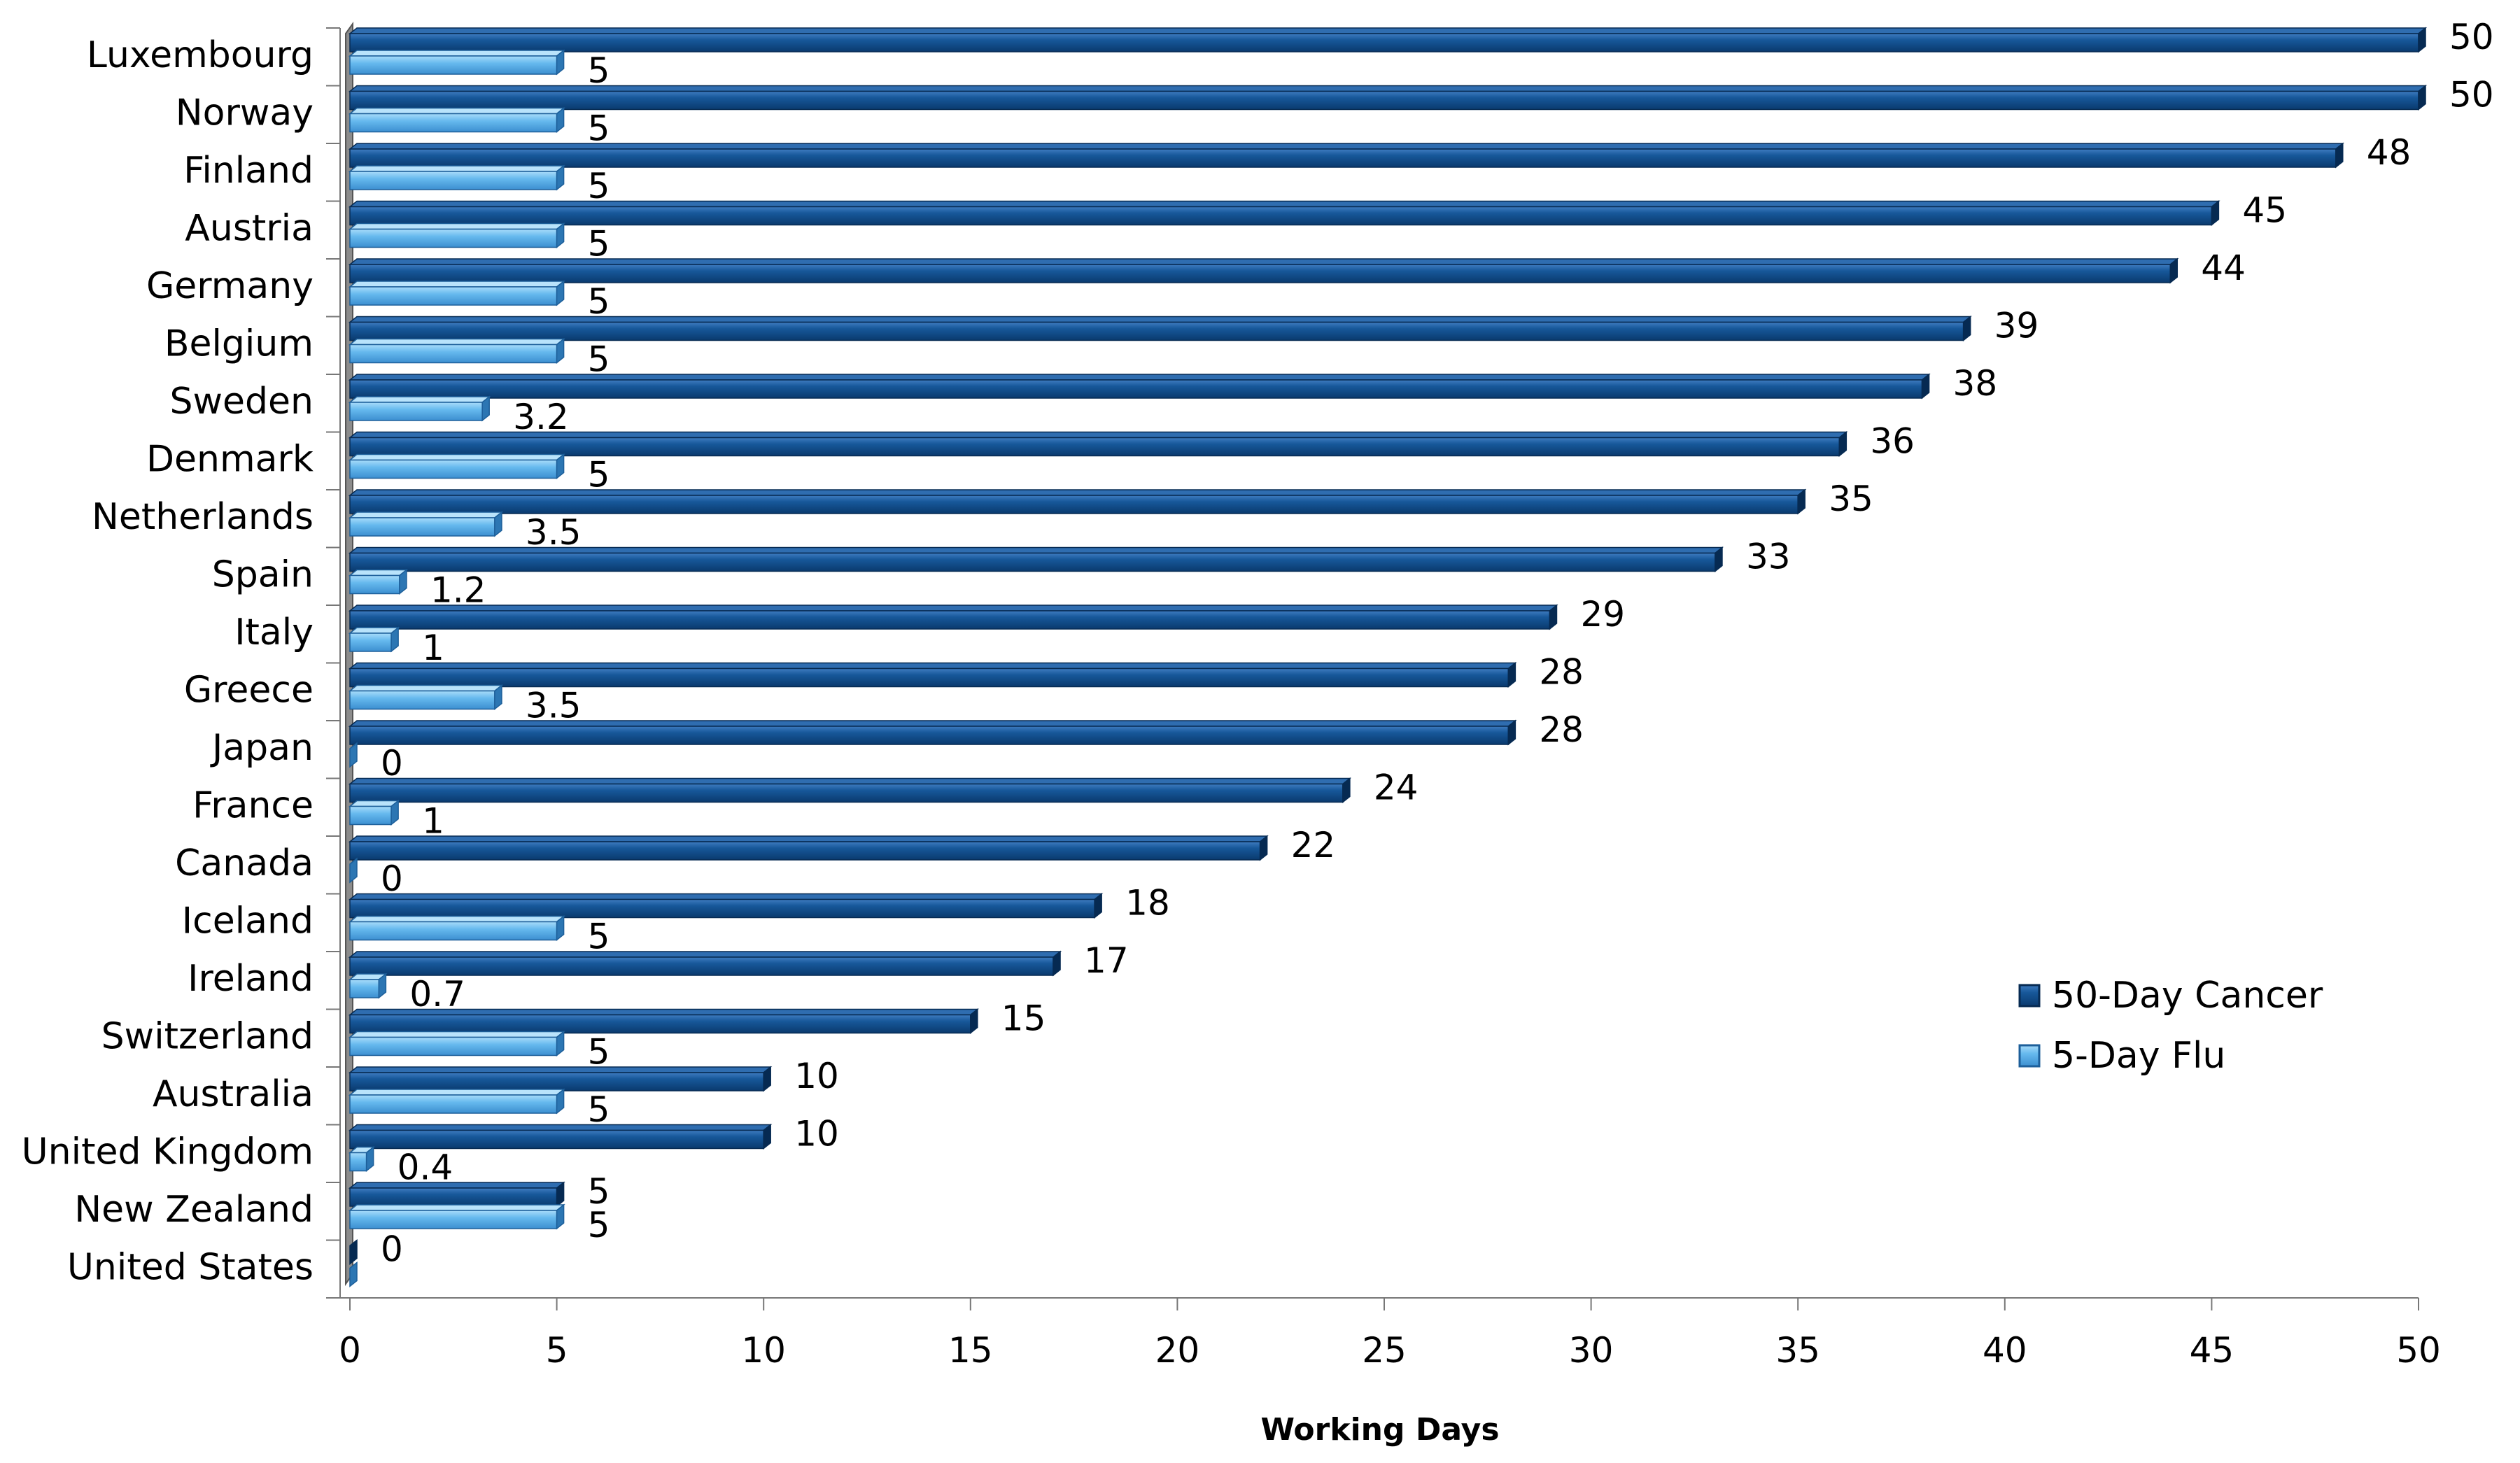  What do you see at coordinates (1177, 1350) in the screenshot?
I see `x-tick-label: 20` at bounding box center [1177, 1350].